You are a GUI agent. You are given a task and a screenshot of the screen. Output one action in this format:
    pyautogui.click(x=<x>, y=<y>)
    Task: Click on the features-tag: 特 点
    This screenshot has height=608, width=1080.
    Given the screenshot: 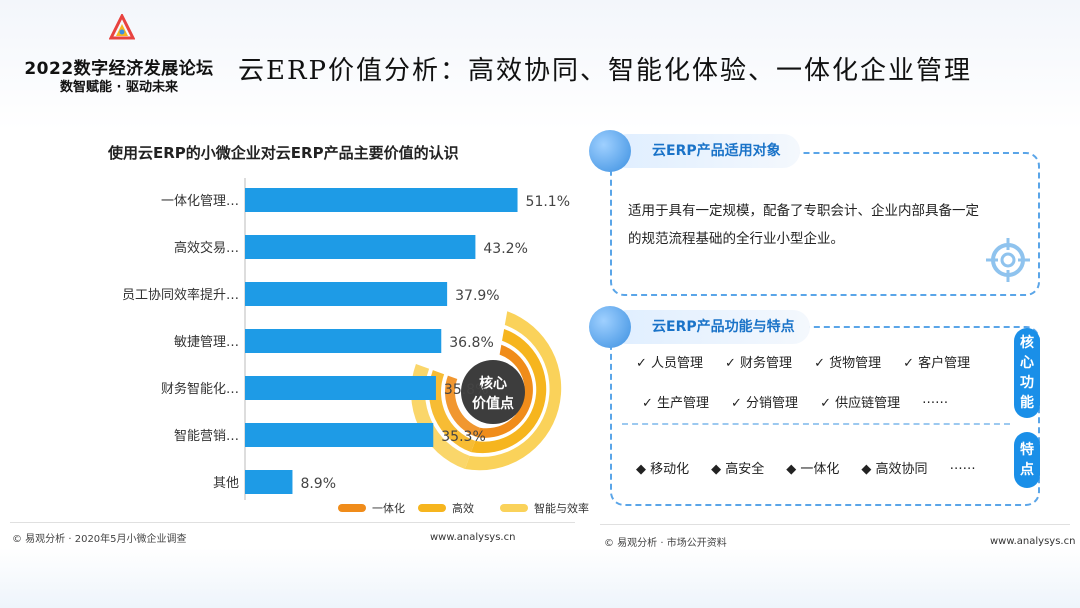 What is the action you would take?
    pyautogui.click(x=1027, y=460)
    